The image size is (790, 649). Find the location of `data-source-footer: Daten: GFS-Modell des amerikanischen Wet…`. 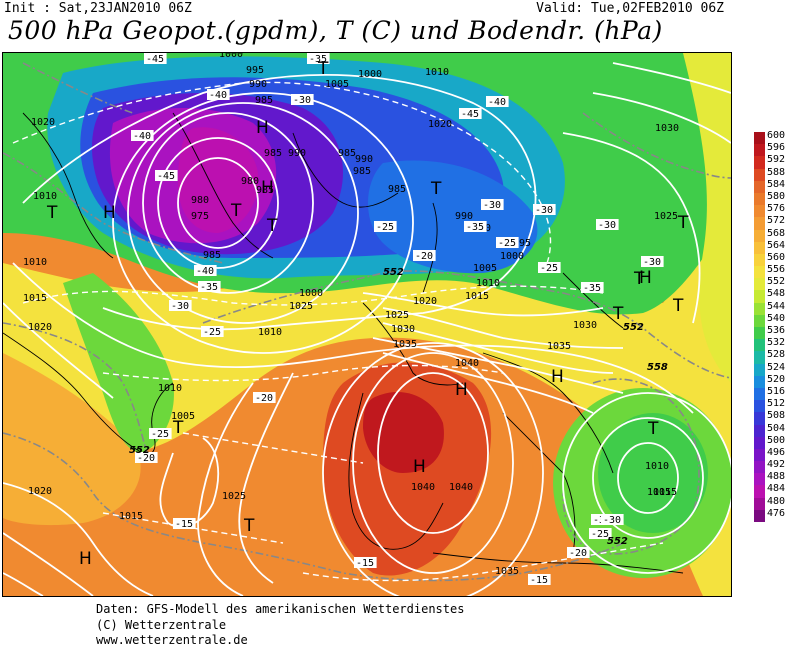

data-source-footer: Daten: GFS-Modell des amerikanischen Wet… is located at coordinates (280, 625).